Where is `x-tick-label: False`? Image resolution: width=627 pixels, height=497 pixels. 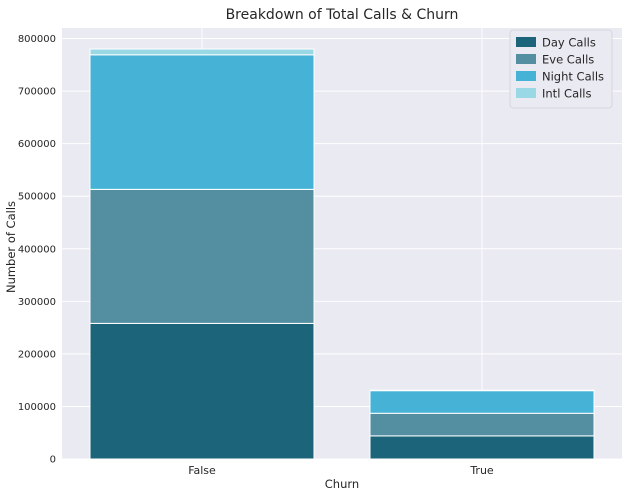 x-tick-label: False is located at coordinates (202, 470).